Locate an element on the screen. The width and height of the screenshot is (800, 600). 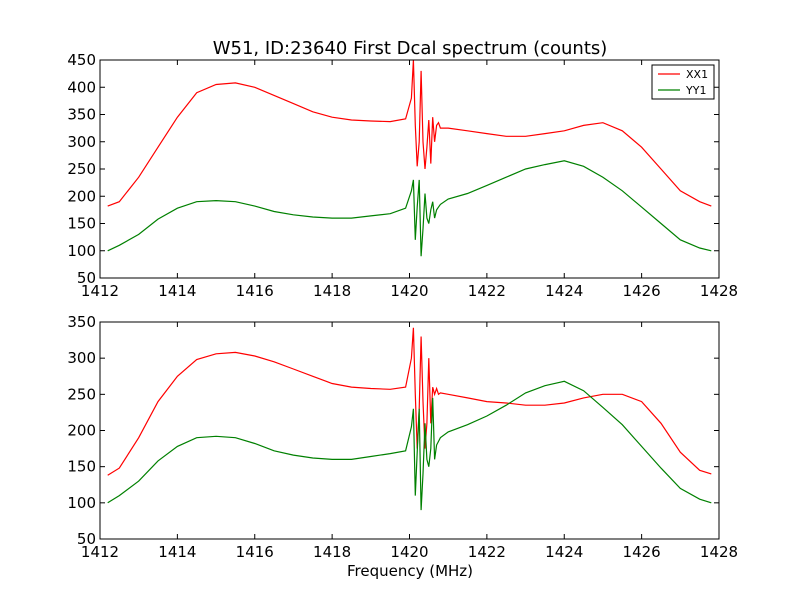
bottom-x-tick-label: 1412 is located at coordinates (100, 552).